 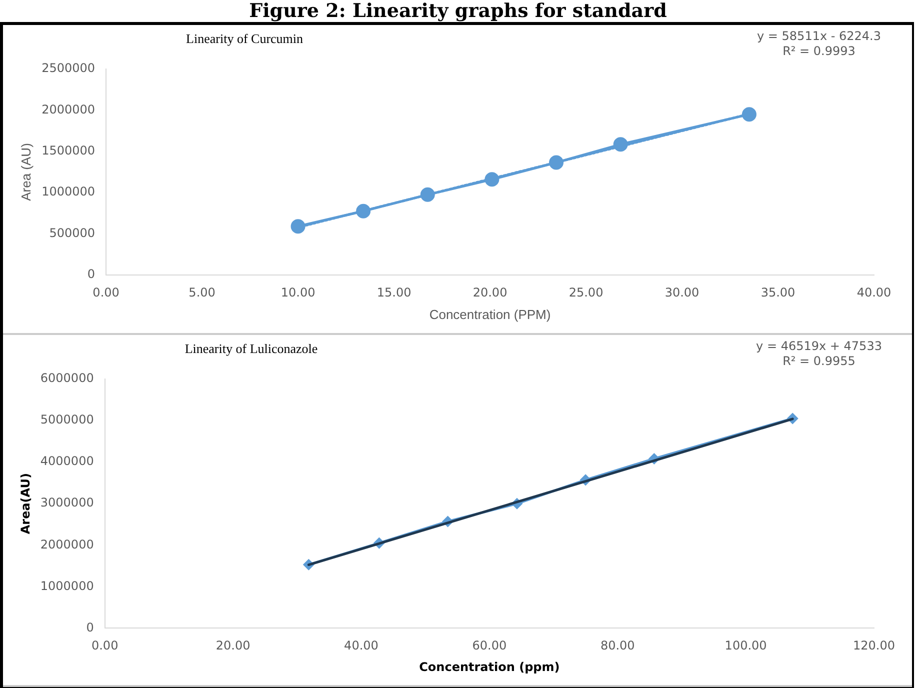 I want to click on x-tick-label: 100.00, so click(x=745, y=645).